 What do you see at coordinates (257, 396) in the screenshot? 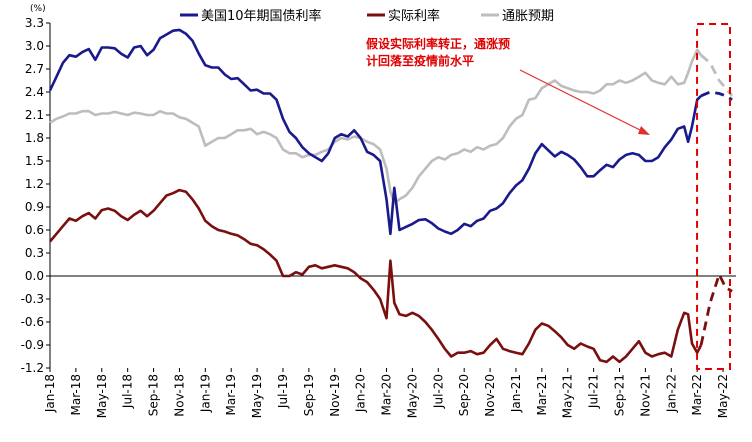
I see `x-tick-label: May-19` at bounding box center [257, 396].